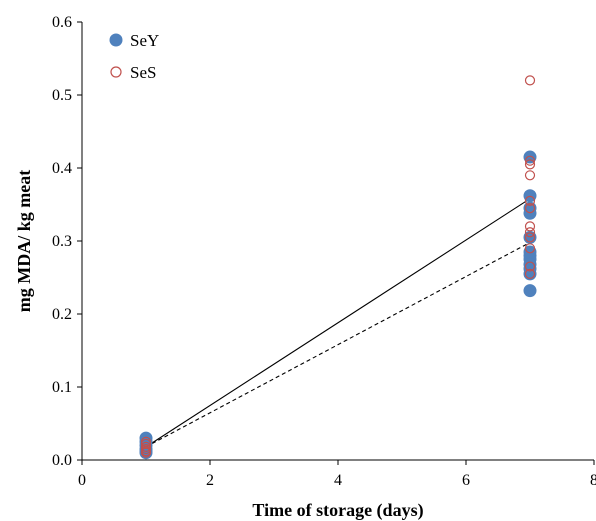 The height and width of the screenshot is (521, 596). What do you see at coordinates (210, 480) in the screenshot?
I see `x-tick-label: 2` at bounding box center [210, 480].